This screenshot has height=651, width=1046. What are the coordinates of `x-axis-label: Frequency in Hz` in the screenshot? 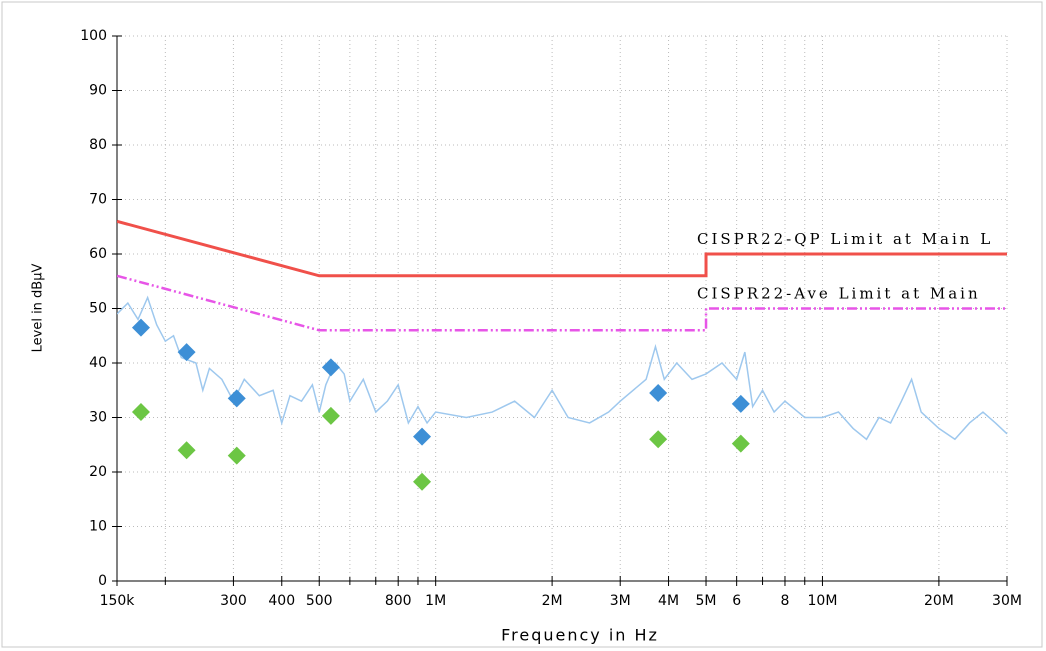 It's located at (580, 635).